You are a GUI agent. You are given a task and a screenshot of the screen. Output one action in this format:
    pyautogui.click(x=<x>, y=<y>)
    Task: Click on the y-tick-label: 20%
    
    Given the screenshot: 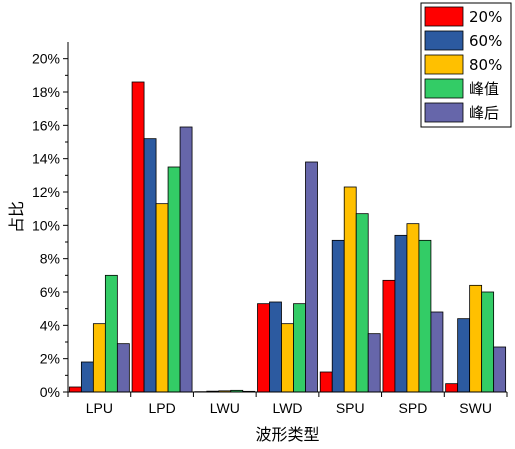 What is the action you would take?
    pyautogui.click(x=46, y=59)
    